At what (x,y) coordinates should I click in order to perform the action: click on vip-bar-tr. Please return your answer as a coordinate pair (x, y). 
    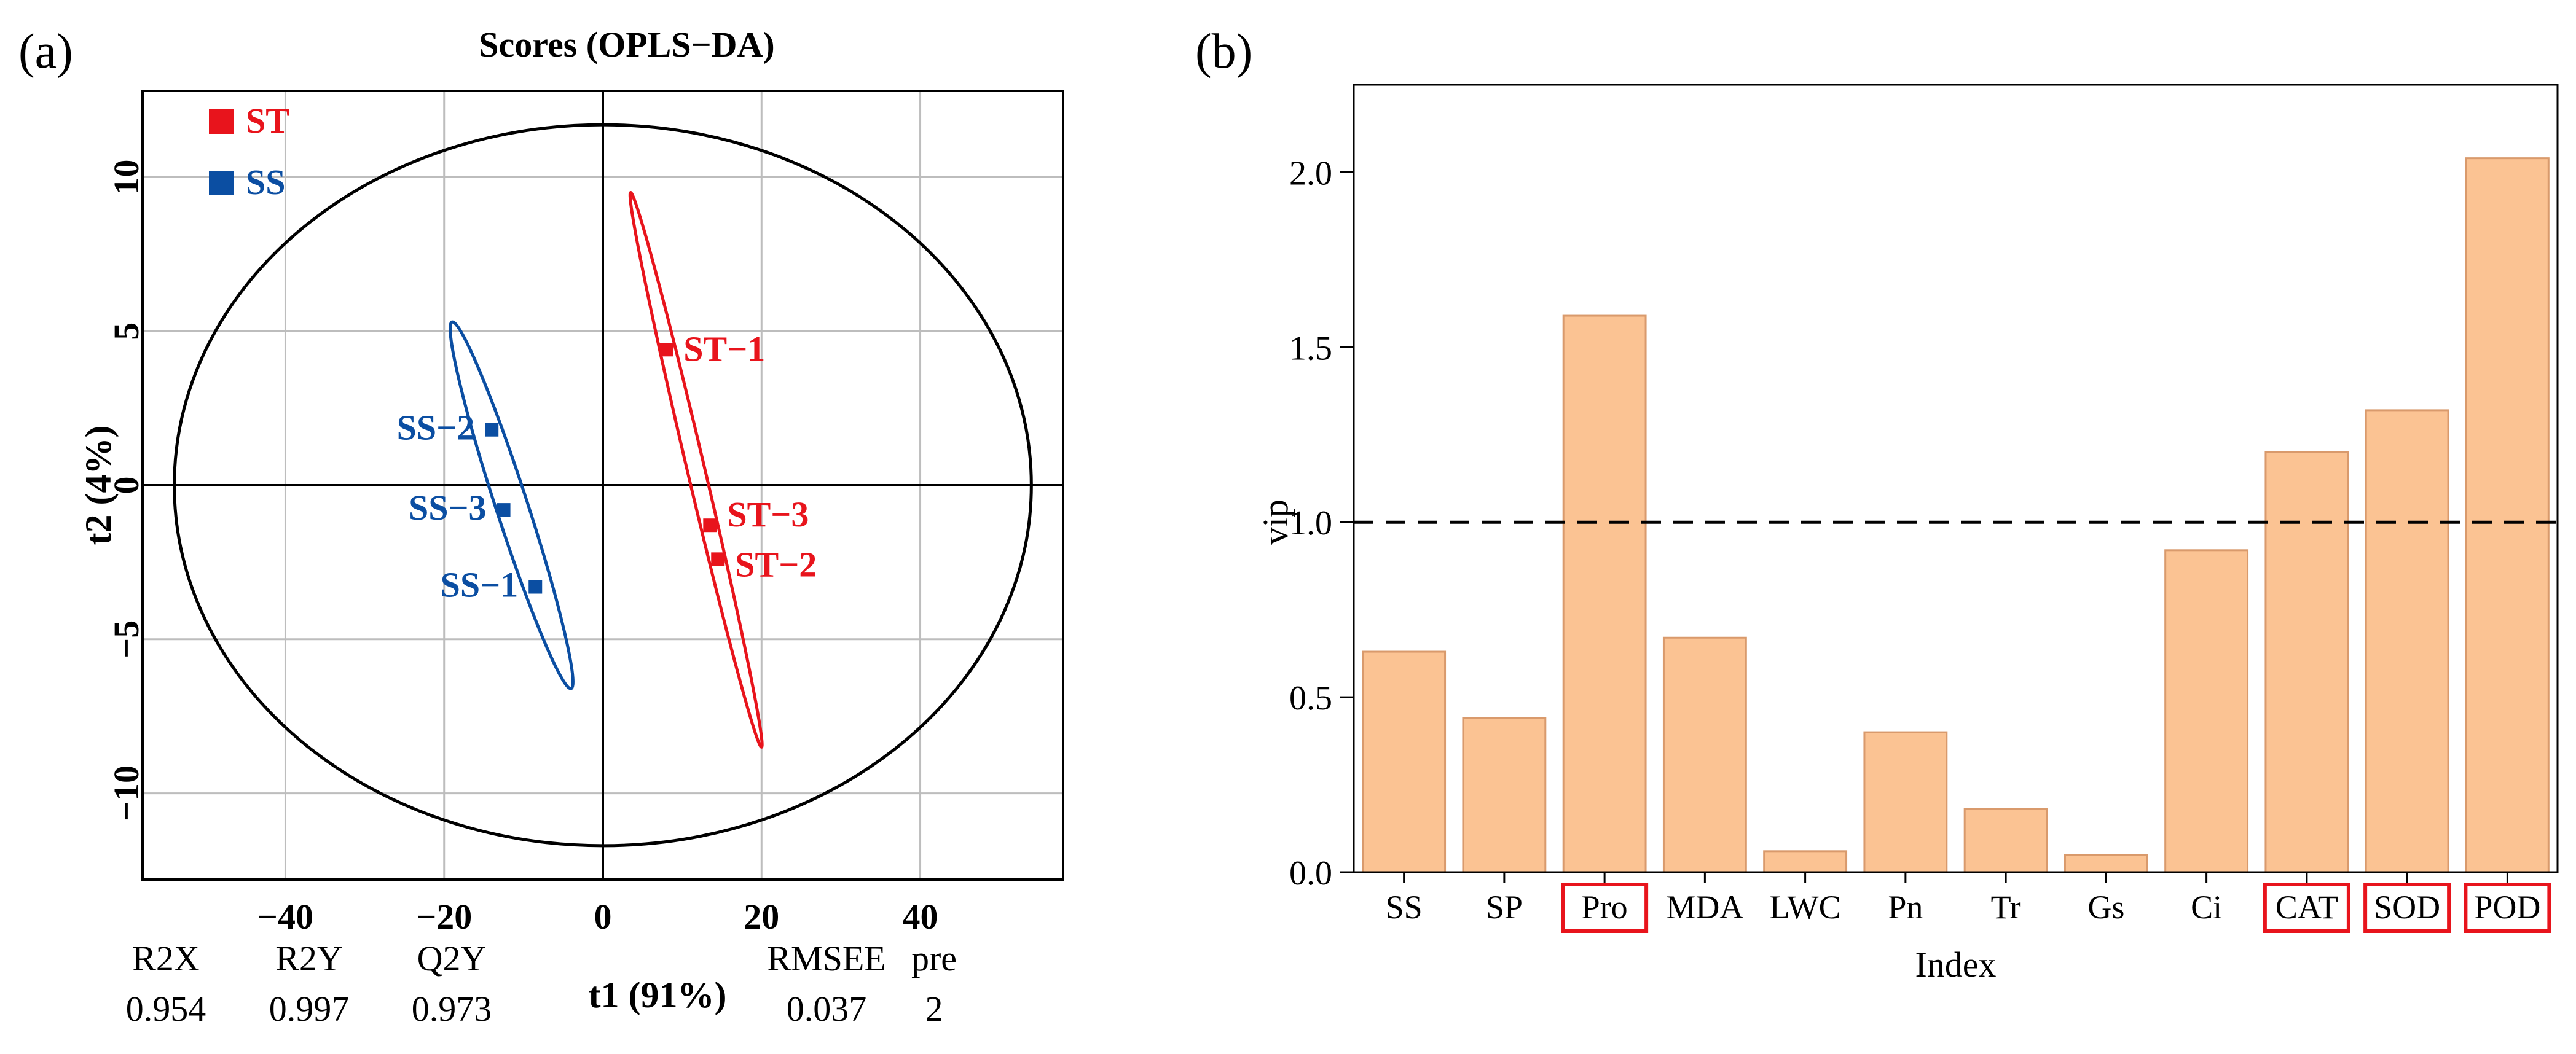
    Looking at the image, I should click on (2005, 841).